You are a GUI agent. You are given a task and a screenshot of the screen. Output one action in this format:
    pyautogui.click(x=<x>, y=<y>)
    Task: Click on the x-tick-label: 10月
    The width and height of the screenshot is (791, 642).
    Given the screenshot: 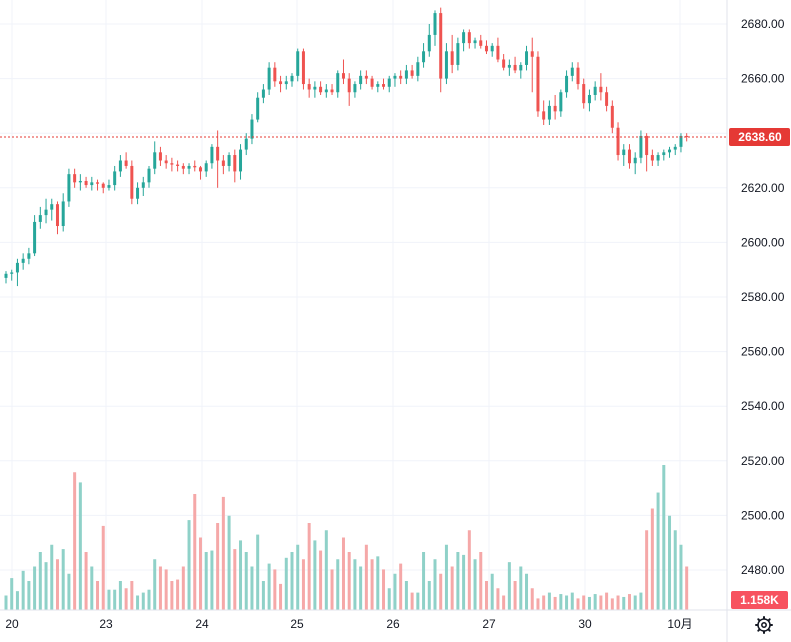 What is the action you would take?
    pyautogui.click(x=679, y=624)
    